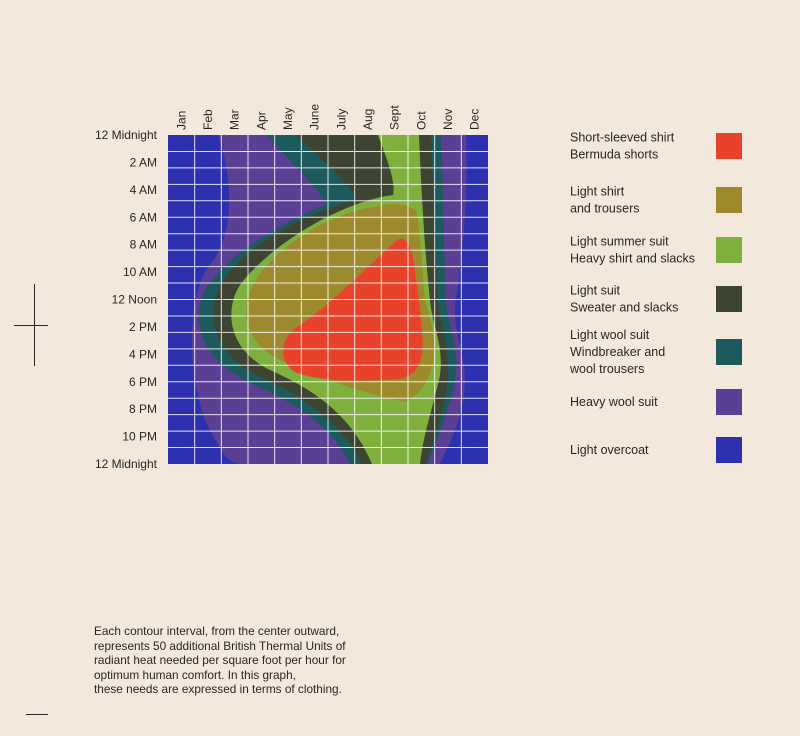  I want to click on month-tick-label: Apr, so click(261, 120).